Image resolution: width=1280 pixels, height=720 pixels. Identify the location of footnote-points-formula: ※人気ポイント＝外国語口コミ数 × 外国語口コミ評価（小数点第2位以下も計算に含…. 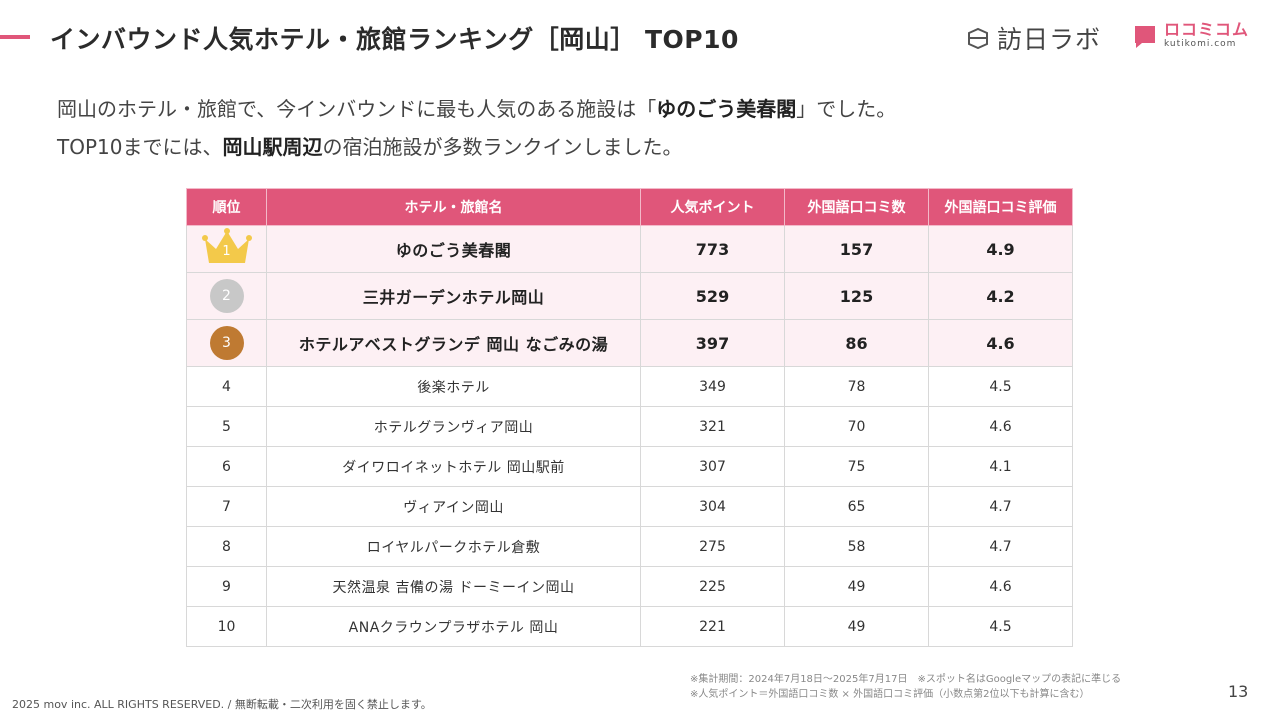
(890, 694).